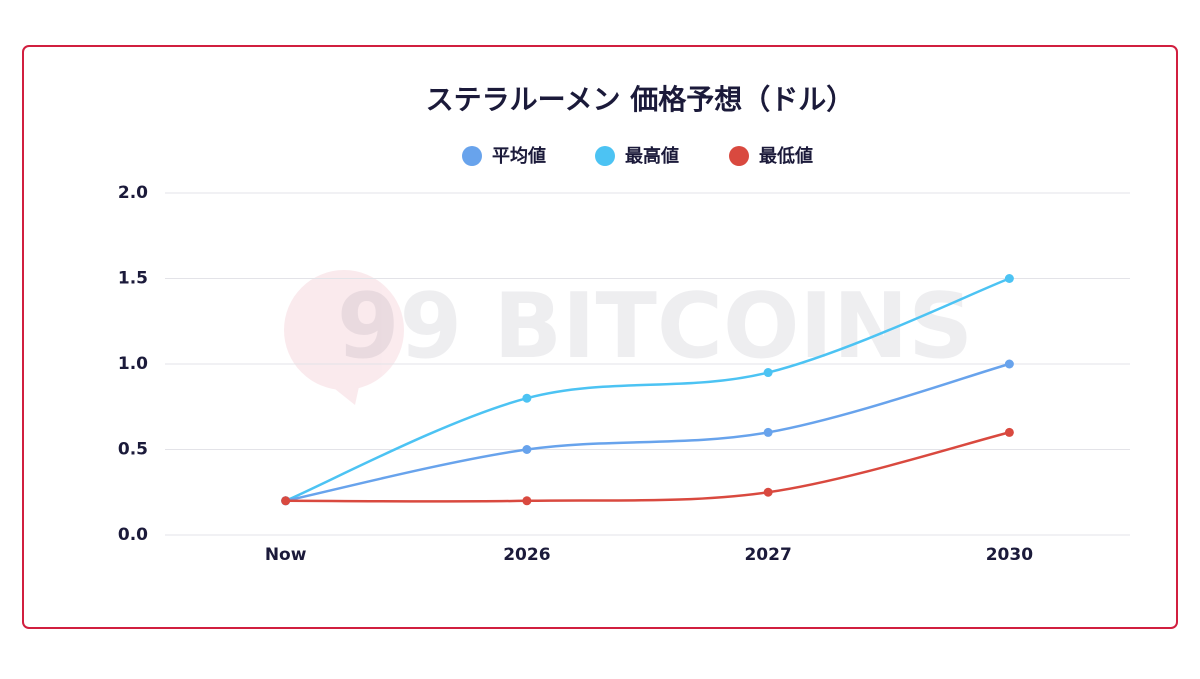 The width and height of the screenshot is (1200, 679). I want to click on x-tick-label: Now, so click(286, 555).